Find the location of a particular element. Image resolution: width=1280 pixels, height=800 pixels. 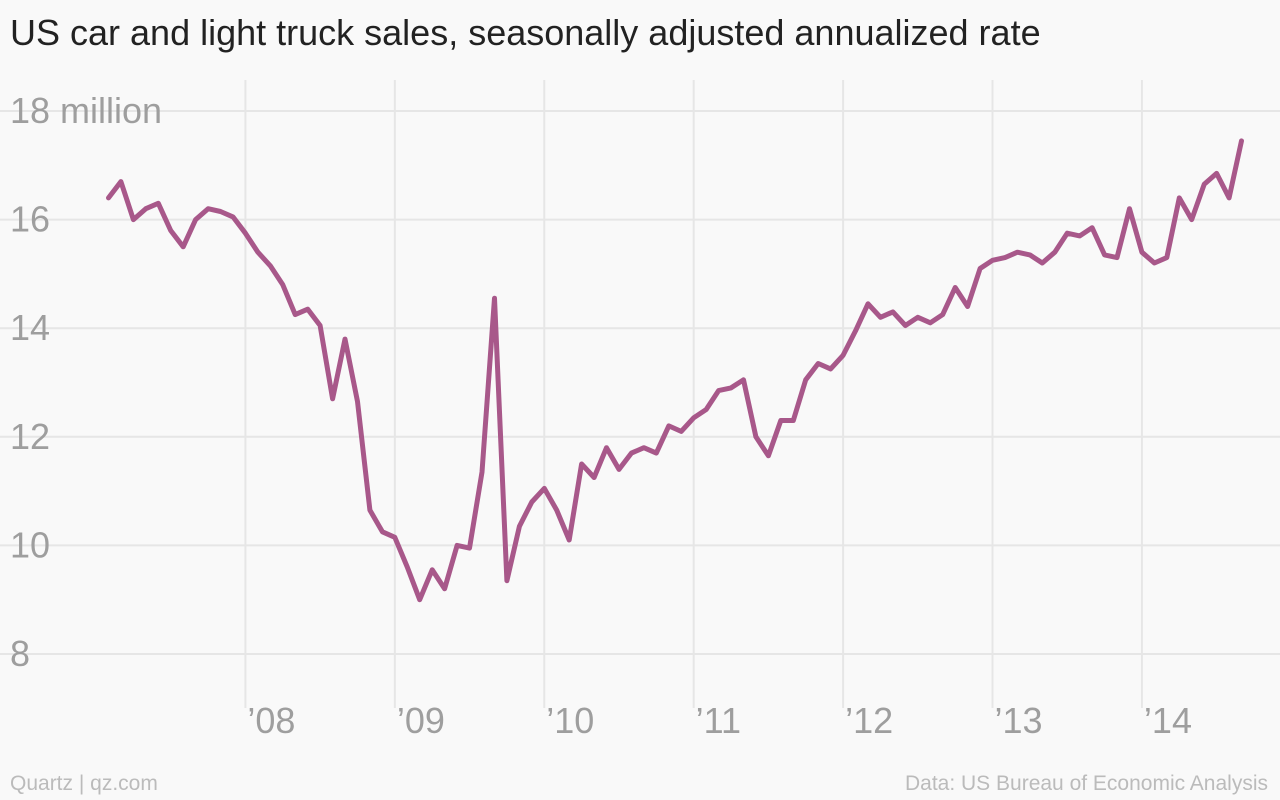

footer-source-right: Data: US Bureau of Economic Analysis is located at coordinates (1086, 783).